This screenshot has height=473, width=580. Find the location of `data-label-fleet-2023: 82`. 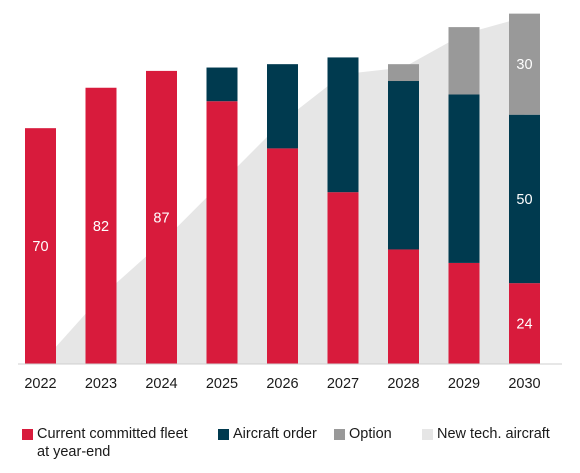

data-label-fleet-2023: 82 is located at coordinates (101, 227).